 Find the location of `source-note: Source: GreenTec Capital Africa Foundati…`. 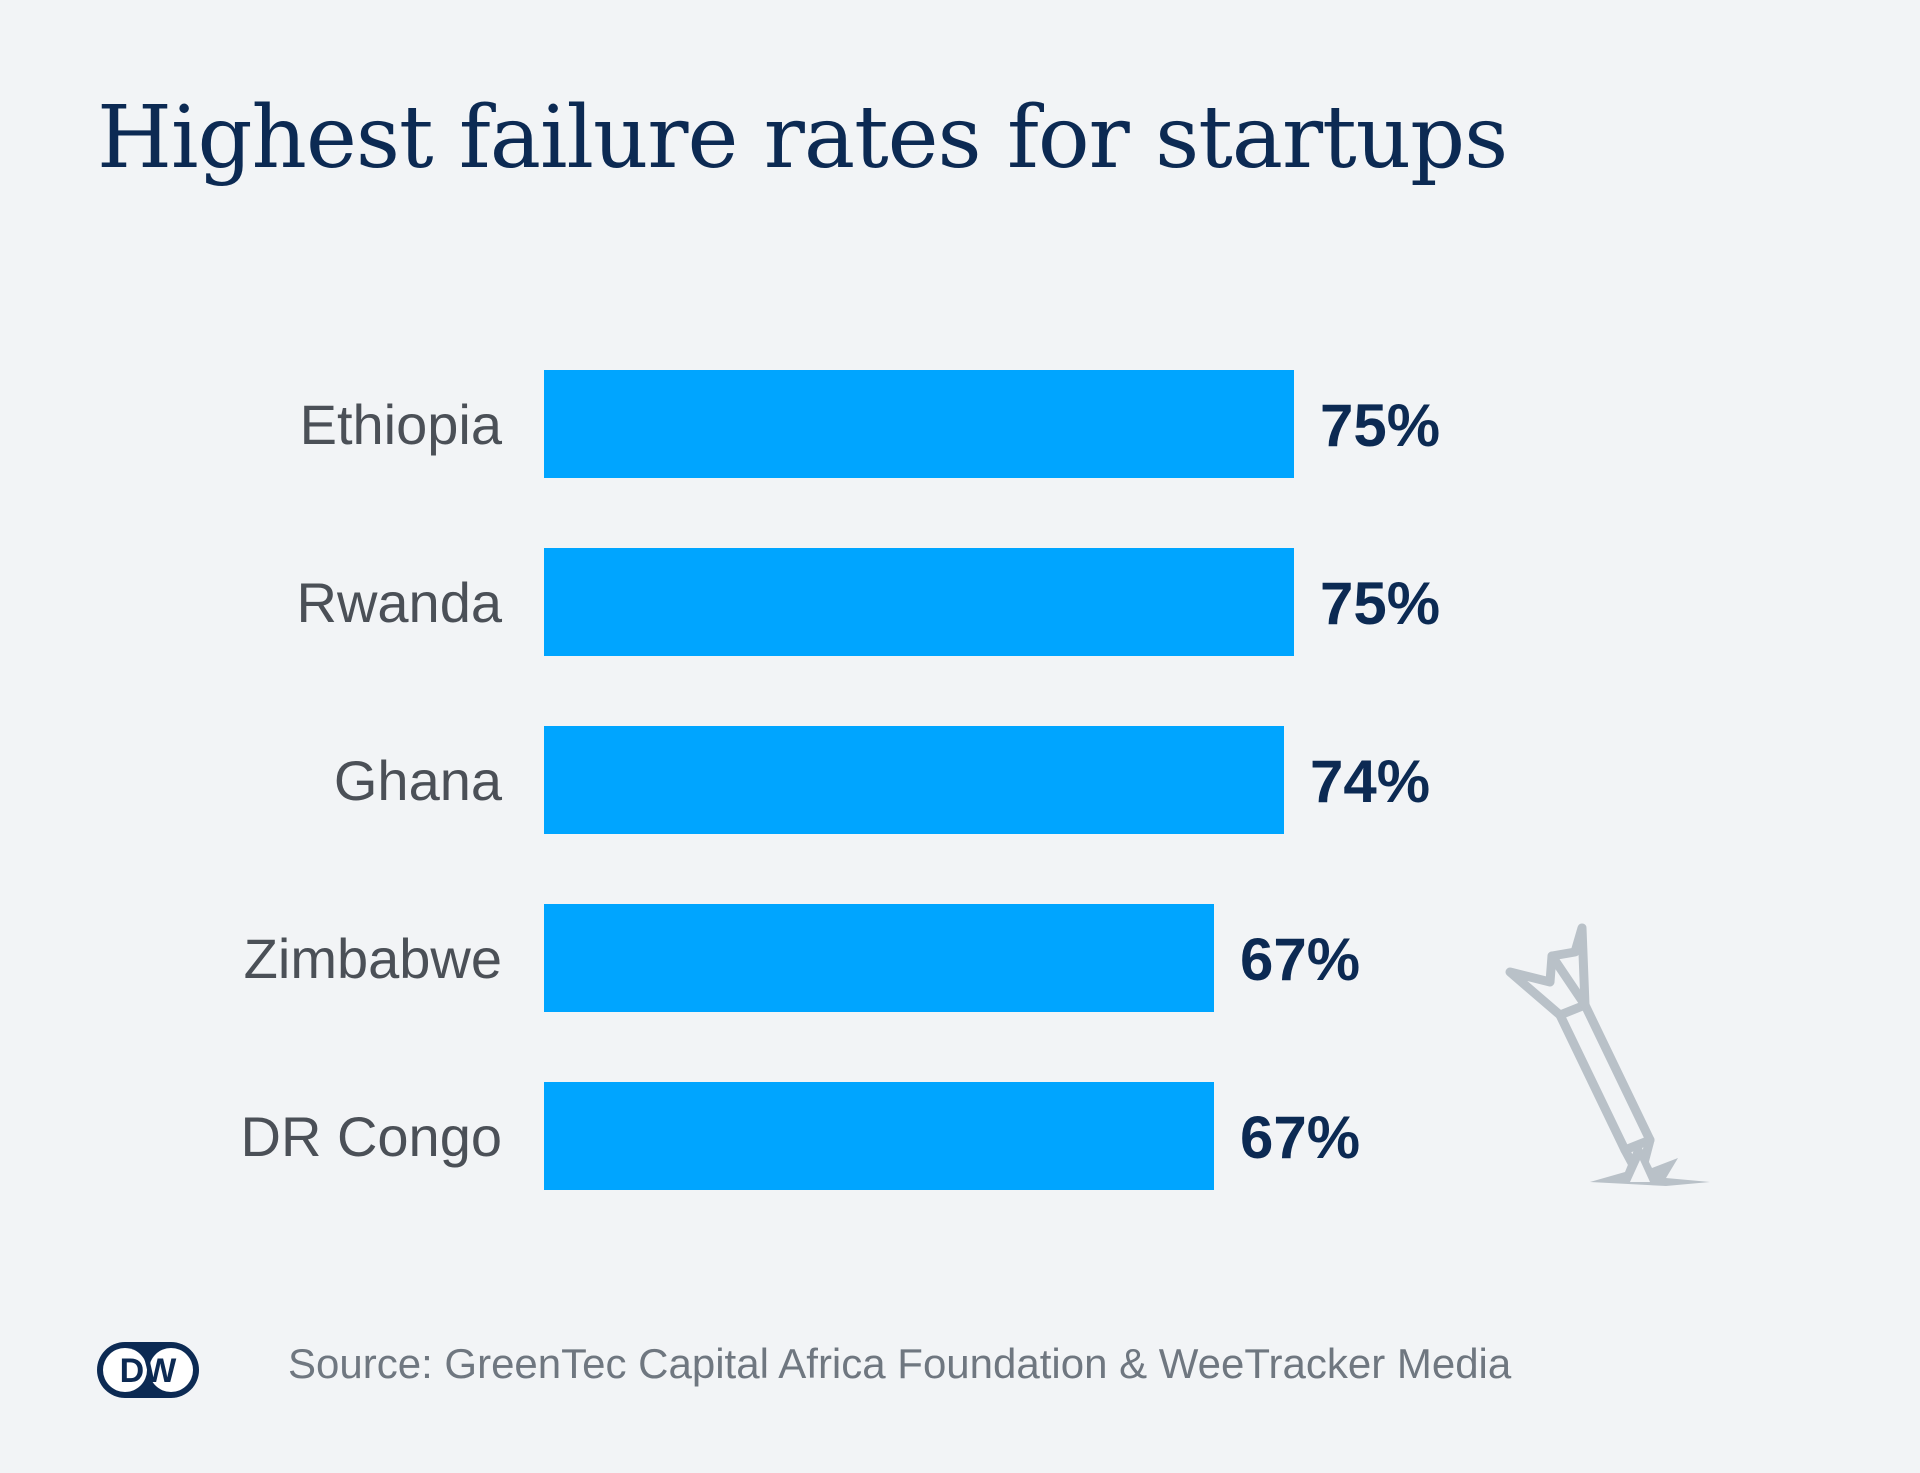

source-note: Source: GreenTec Capital Africa Foundati… is located at coordinates (900, 1363).